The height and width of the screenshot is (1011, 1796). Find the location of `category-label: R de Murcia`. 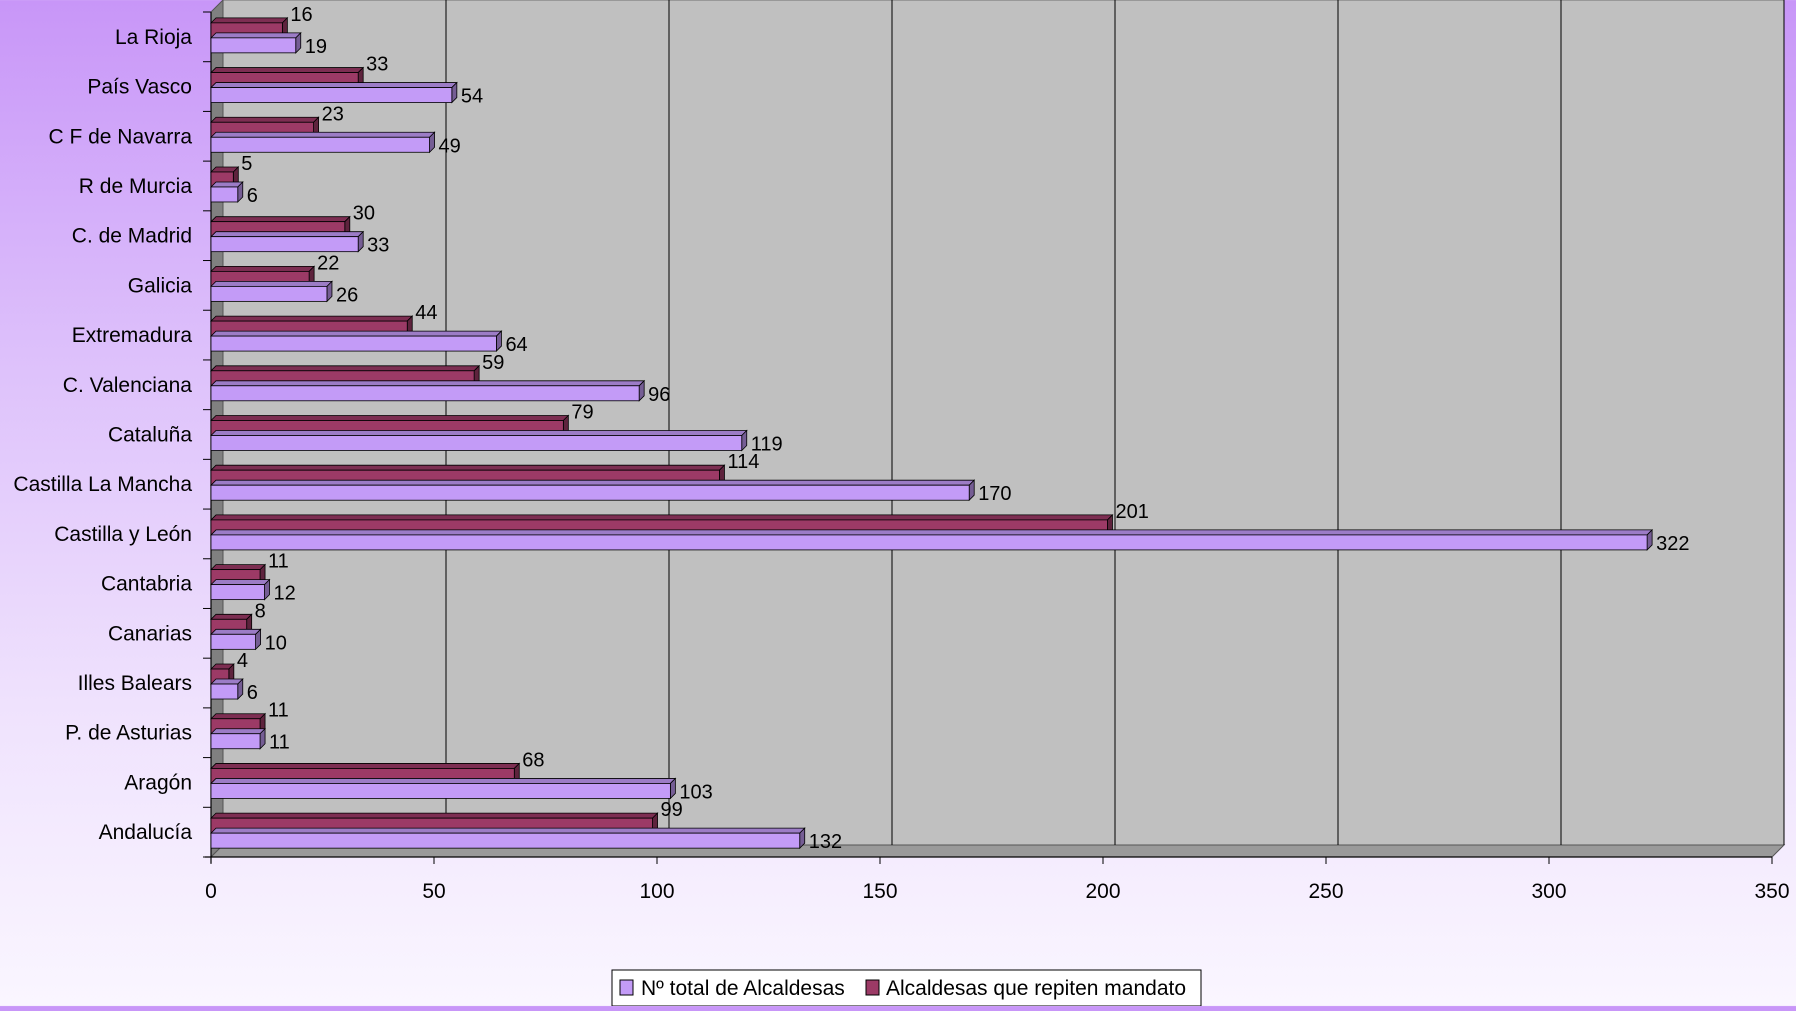

category-label: R de Murcia is located at coordinates (136, 186).